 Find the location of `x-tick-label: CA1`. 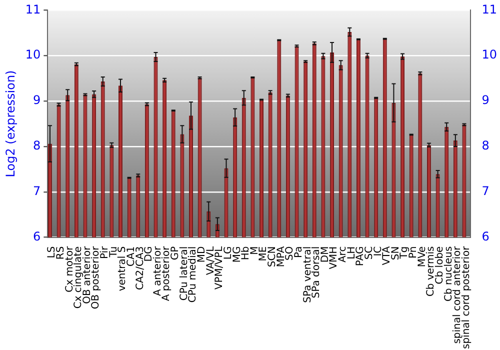

x-tick-label: CA1 is located at coordinates (131, 256).